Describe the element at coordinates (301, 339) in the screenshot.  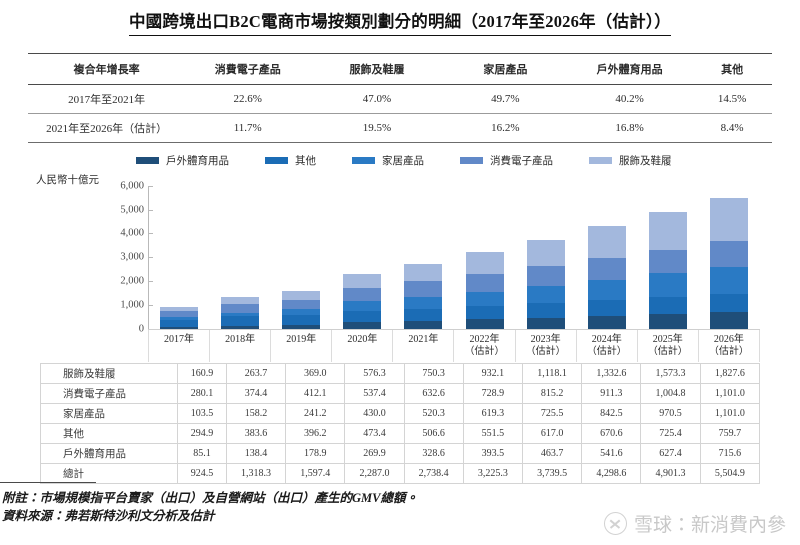
I see `x-label-year: 2019年` at that location.